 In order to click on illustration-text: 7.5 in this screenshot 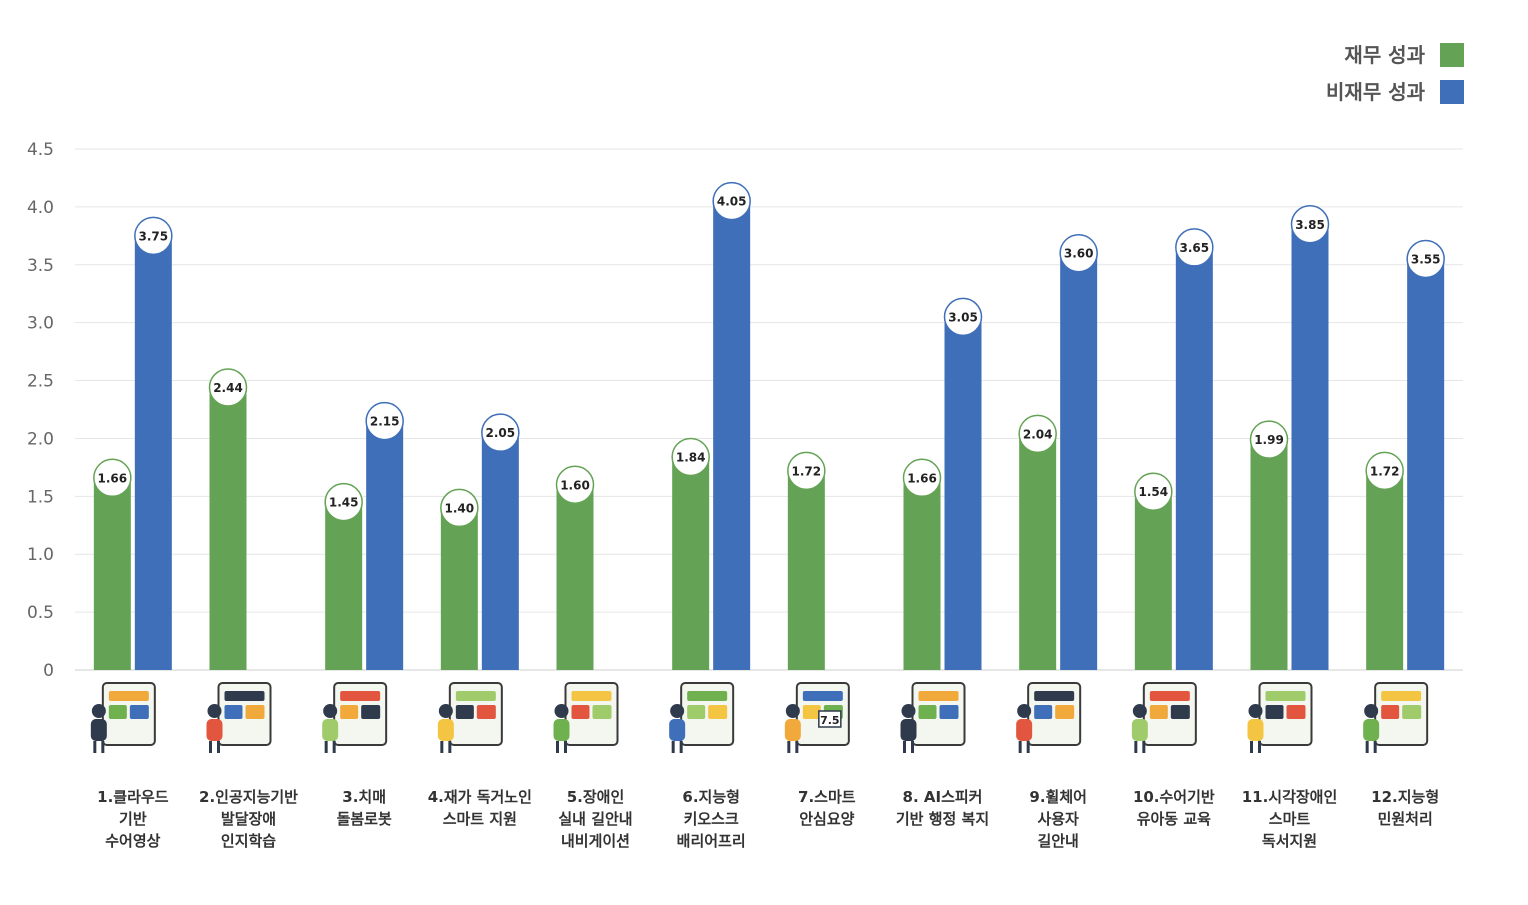, I will do `click(830, 720)`.